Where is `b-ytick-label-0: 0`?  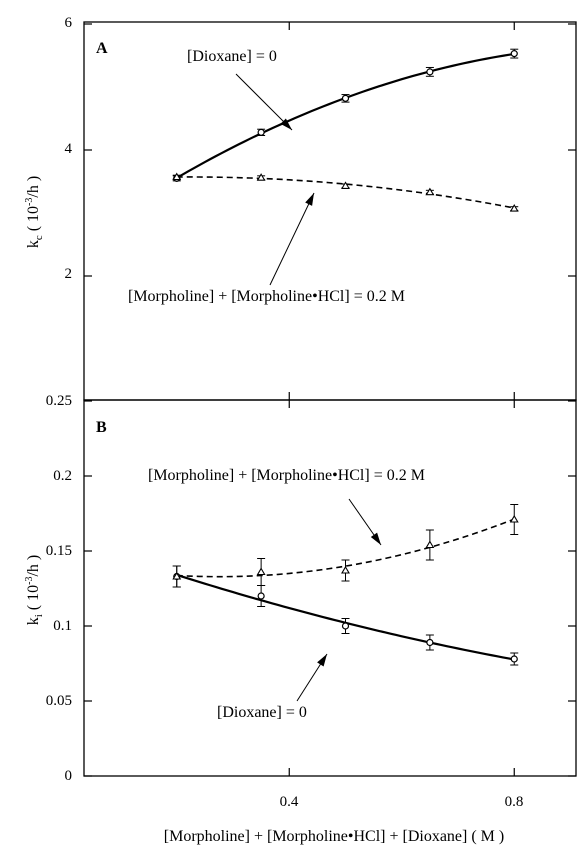 b-ytick-label-0: 0 is located at coordinates (69, 776).